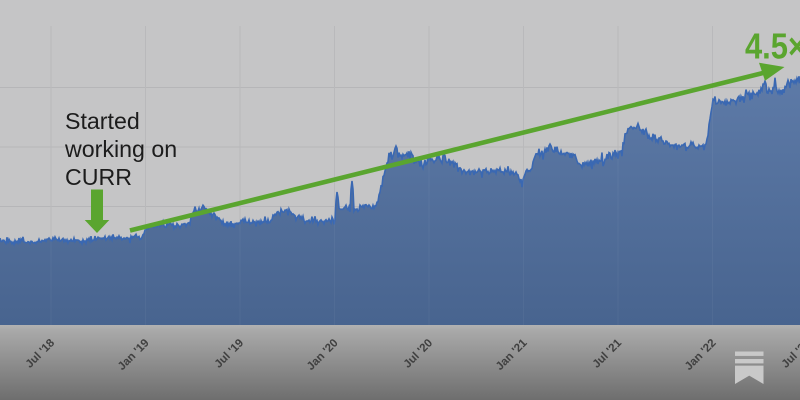  I want to click on svg-text: CURR, so click(98, 177).